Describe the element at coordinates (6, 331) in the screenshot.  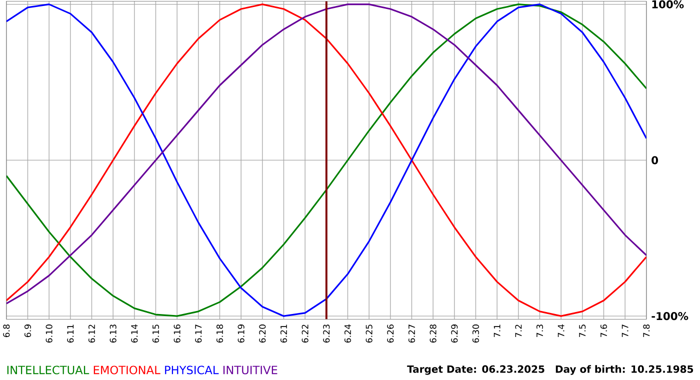
I see `x-tick-label: 6.8` at that location.